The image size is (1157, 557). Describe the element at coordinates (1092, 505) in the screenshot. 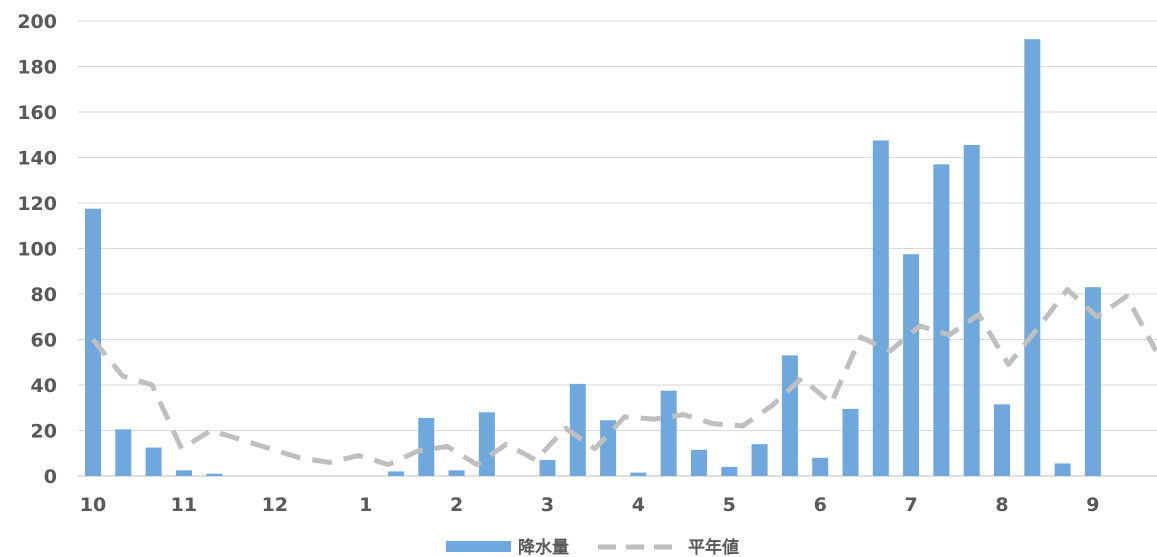

I see `x-tick-label: 9` at that location.